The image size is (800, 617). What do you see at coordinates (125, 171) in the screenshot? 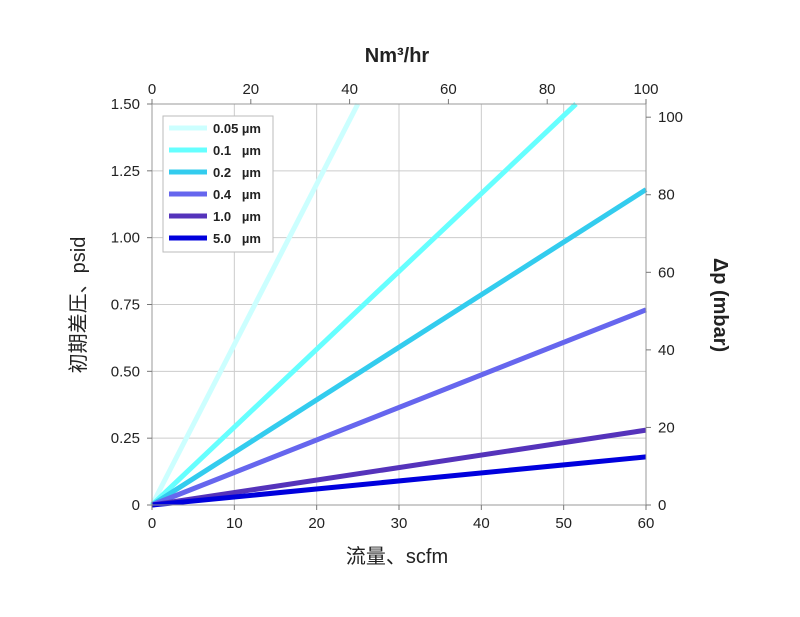
I see `y-tick-label: 1.25` at bounding box center [125, 171].